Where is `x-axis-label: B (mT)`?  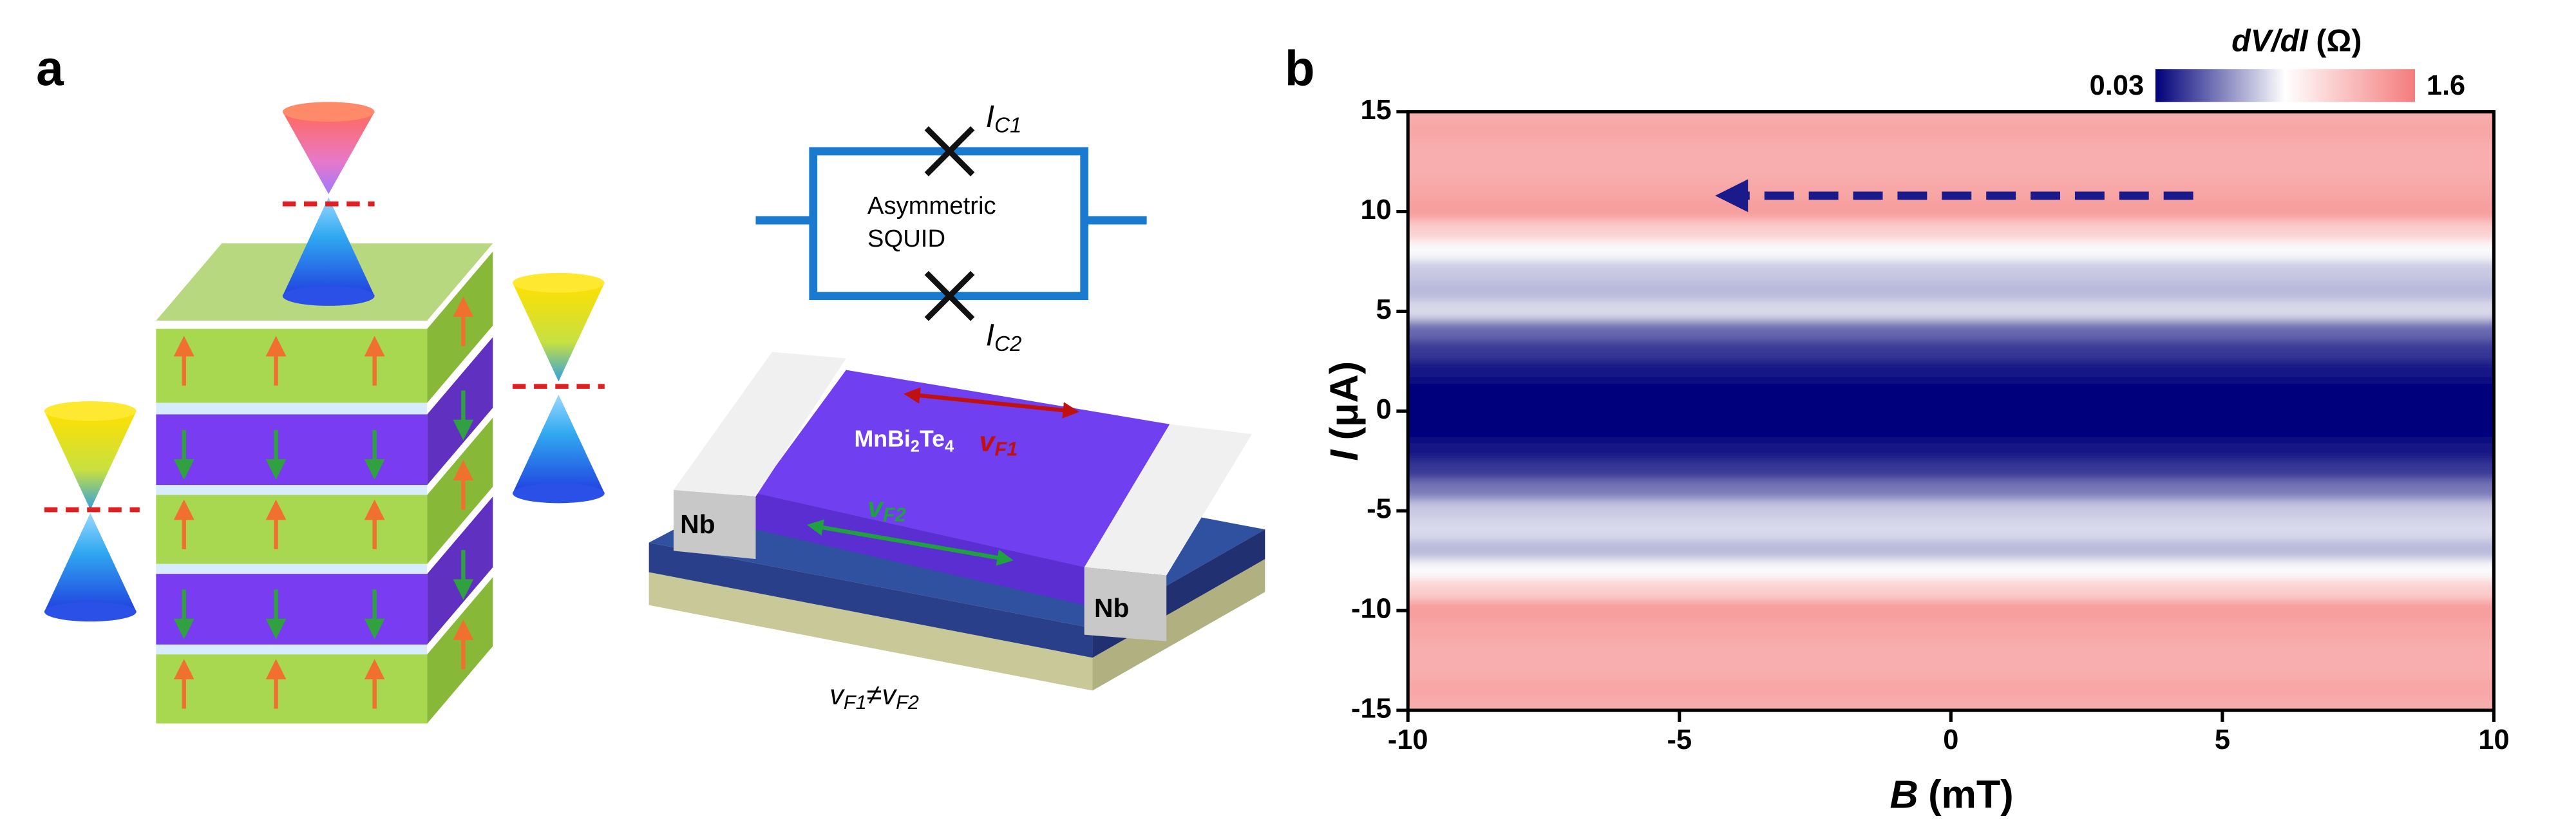
x-axis-label: B (mT) is located at coordinates (1952, 795).